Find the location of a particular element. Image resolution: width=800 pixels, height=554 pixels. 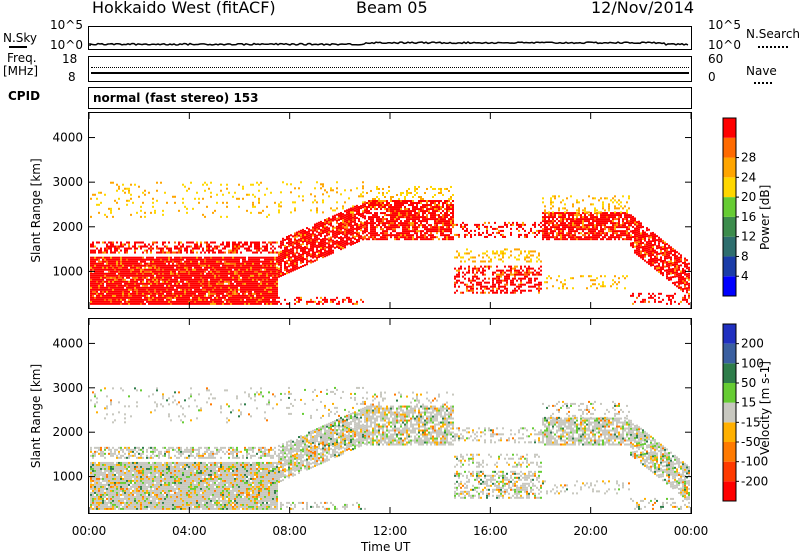

power-ytick-label: 2000 is located at coordinates (67, 227).